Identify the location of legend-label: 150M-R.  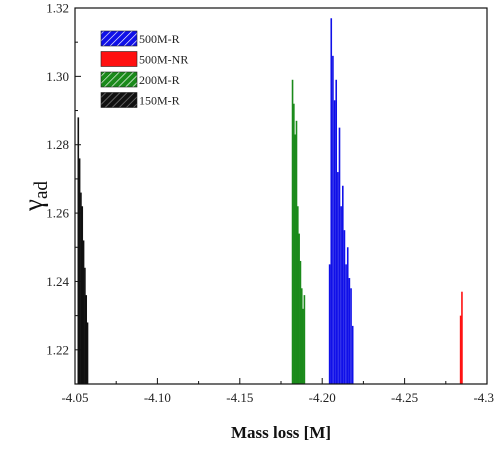
(159, 101).